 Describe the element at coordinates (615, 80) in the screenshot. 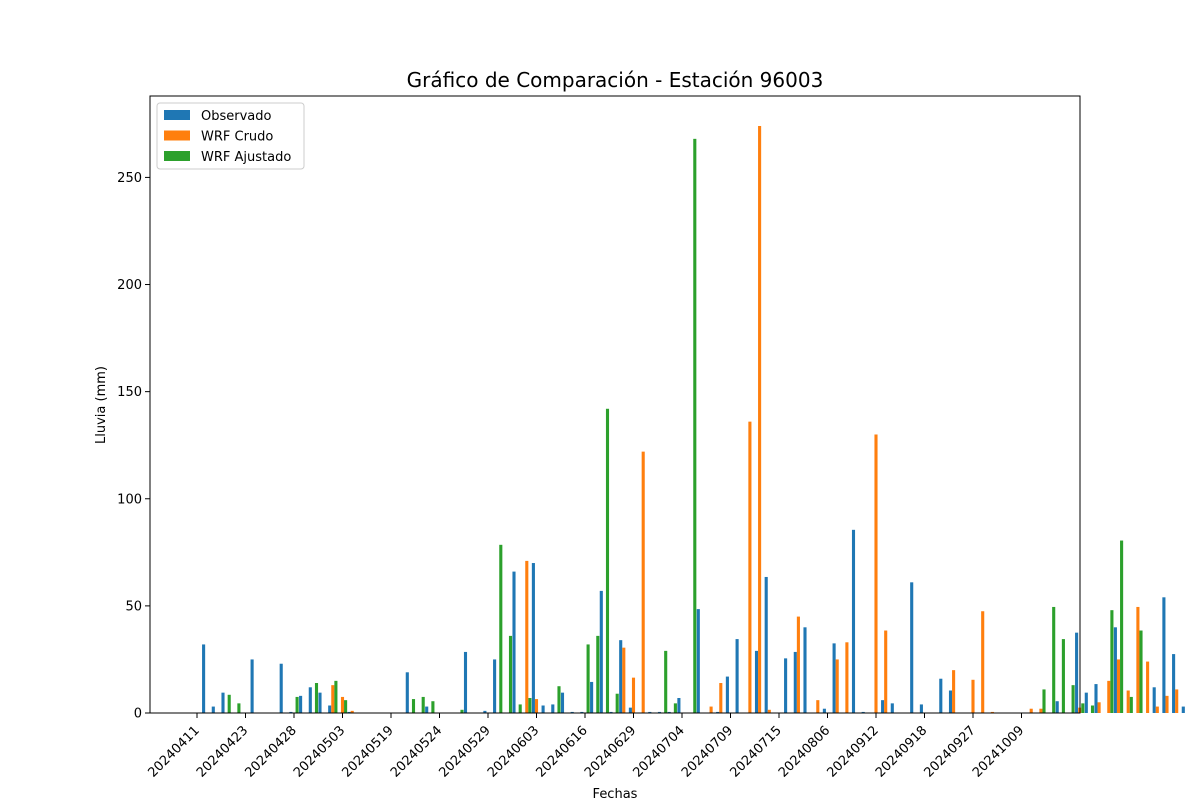

I see `chart-title: Gráfico de Comparación - Estación 96003` at that location.